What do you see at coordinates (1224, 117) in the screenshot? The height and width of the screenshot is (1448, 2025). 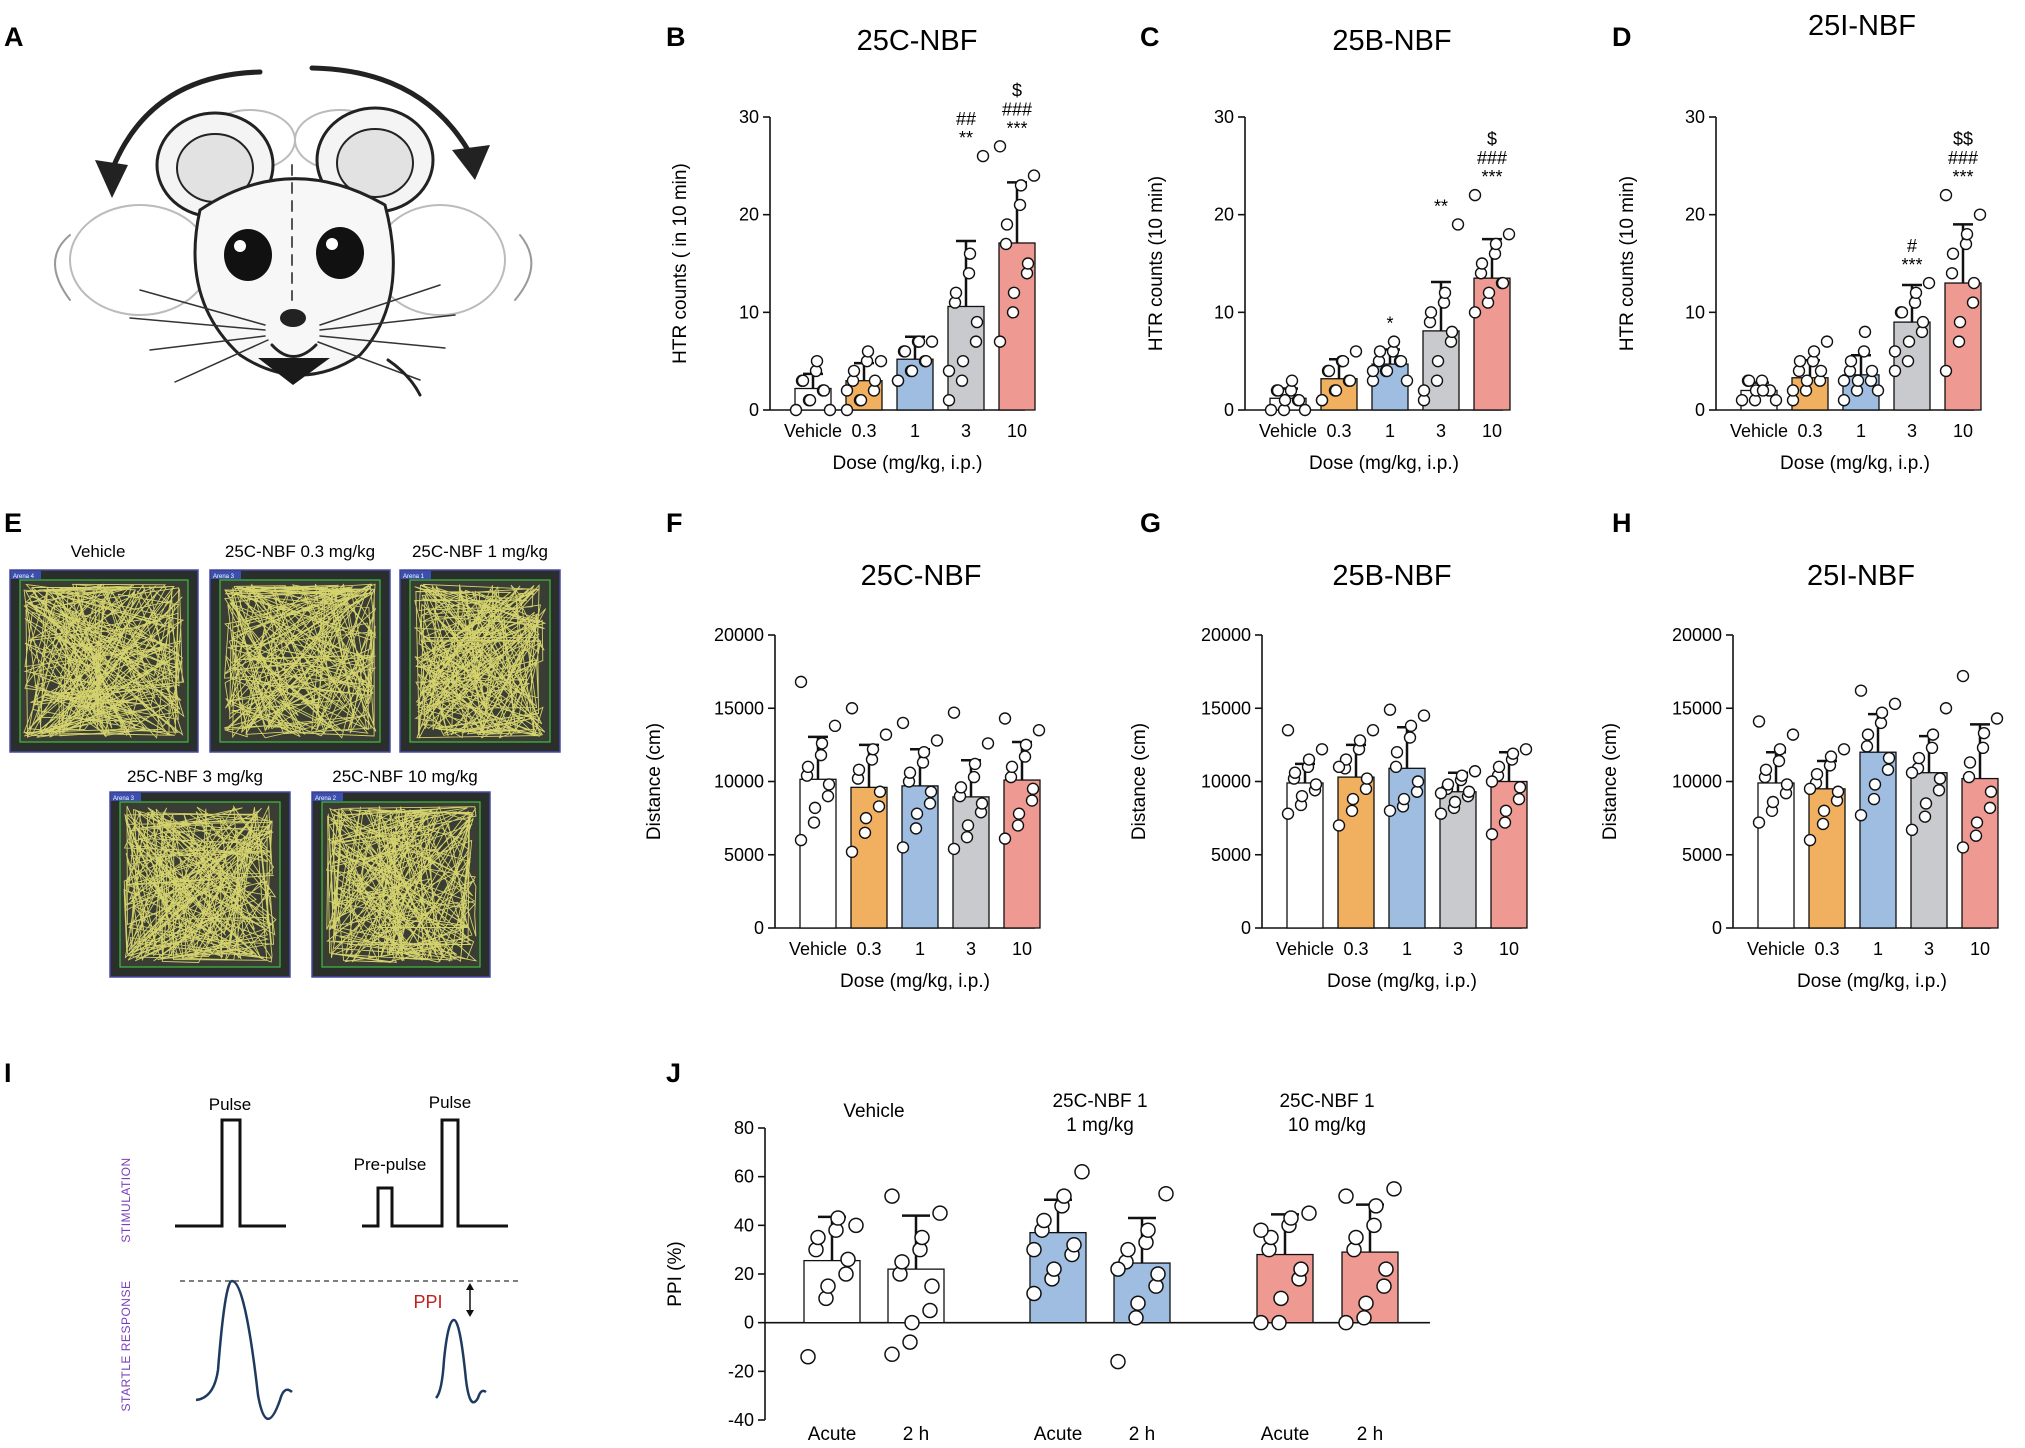 I see `y-tick-label: 30` at bounding box center [1224, 117].